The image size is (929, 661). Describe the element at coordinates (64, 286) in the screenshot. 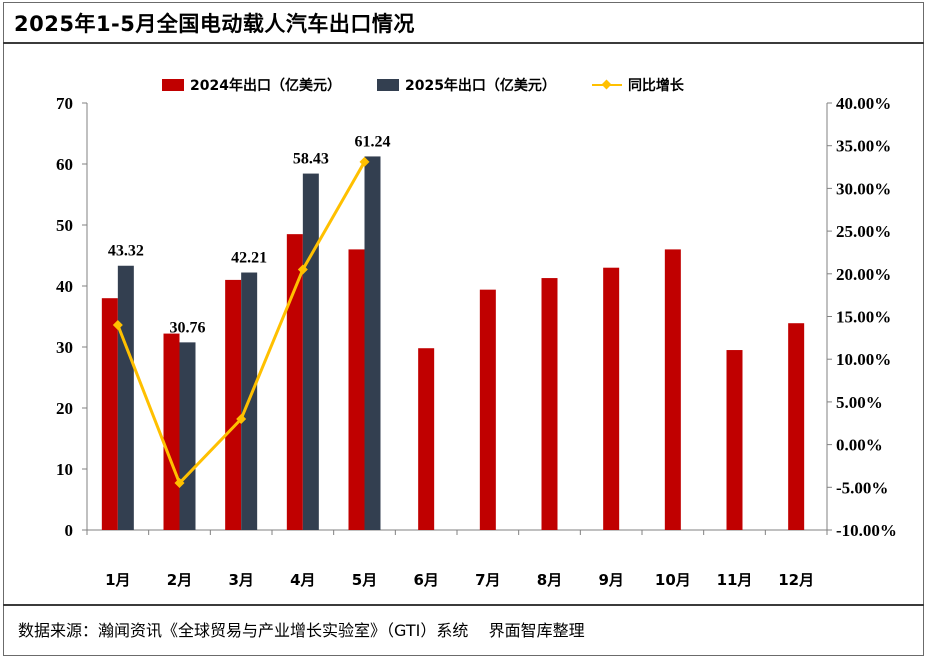

I see `y-left-tick-label: 40` at that location.